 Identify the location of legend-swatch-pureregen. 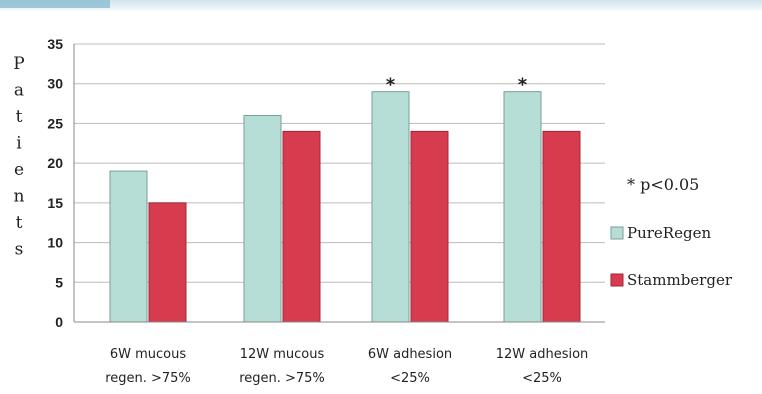
(617, 233).